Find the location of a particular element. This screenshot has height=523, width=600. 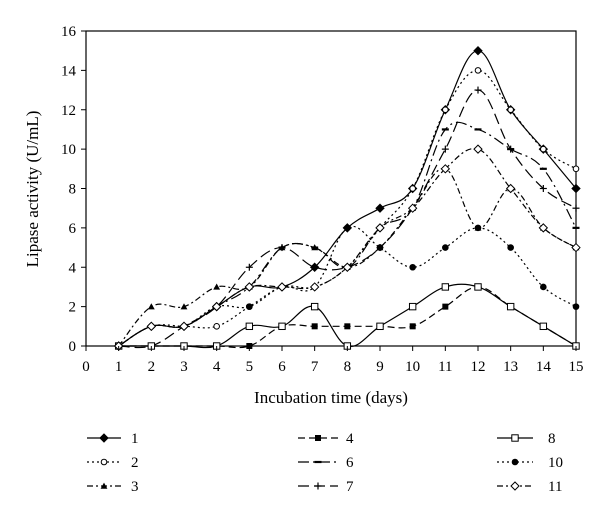

x-tick-label: 4 is located at coordinates (217, 367).